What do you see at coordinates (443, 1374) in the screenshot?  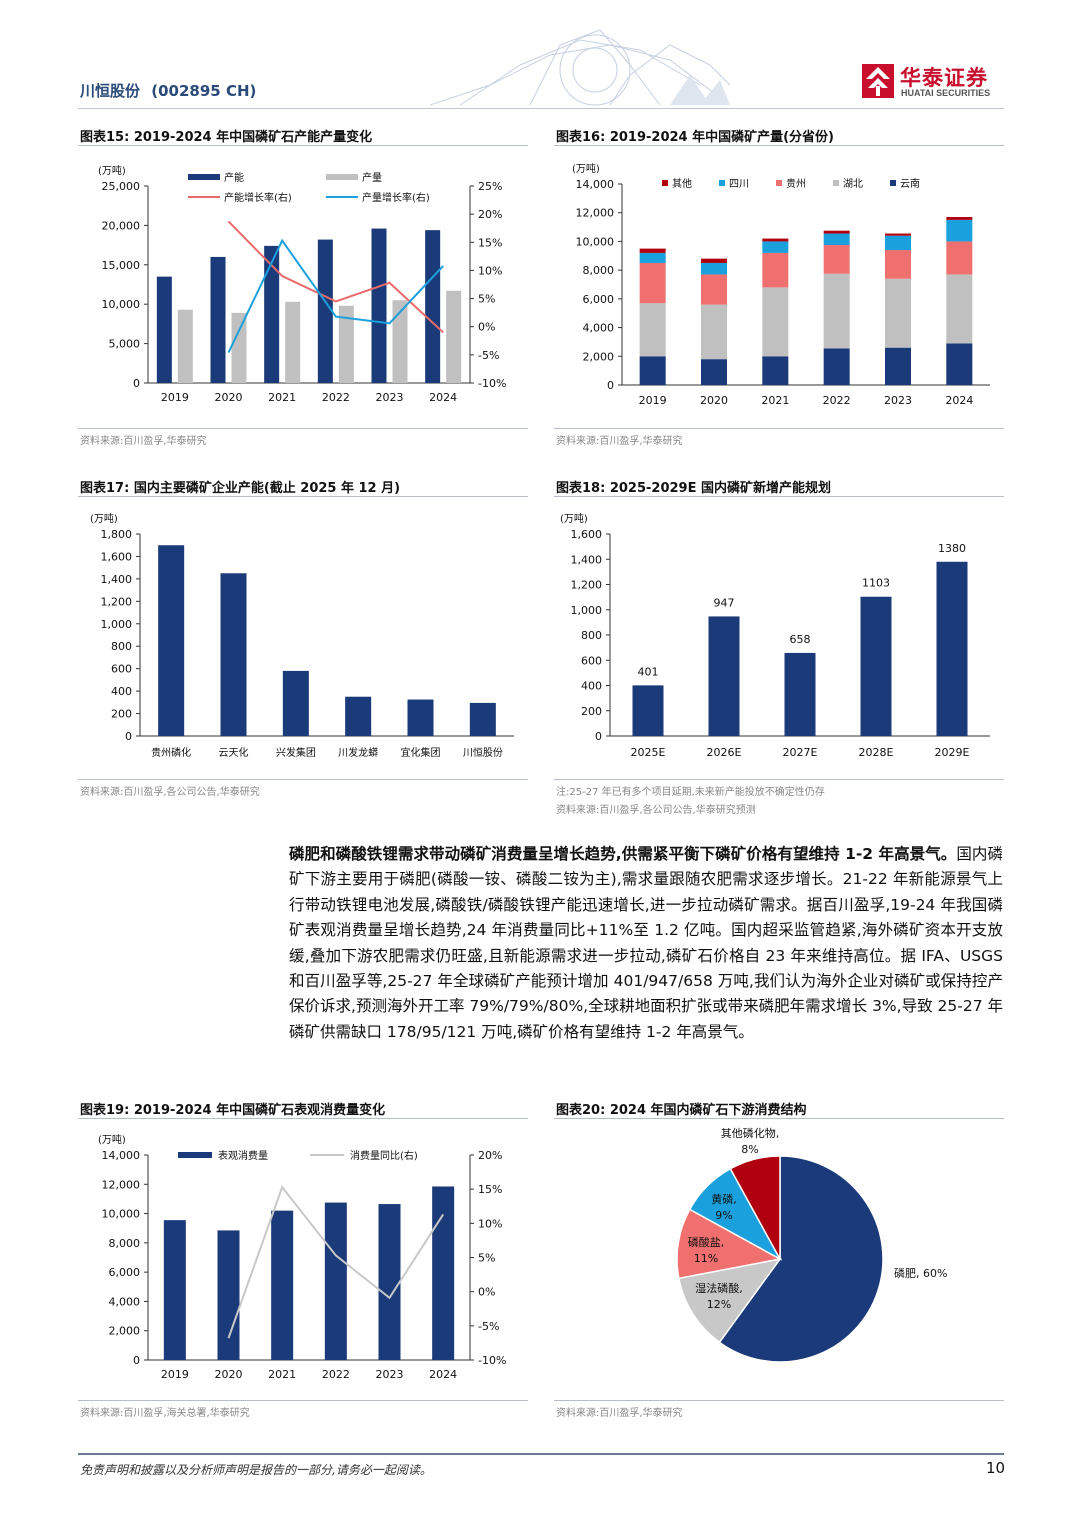 I see `fig19-x-tick-label: 2024` at bounding box center [443, 1374].